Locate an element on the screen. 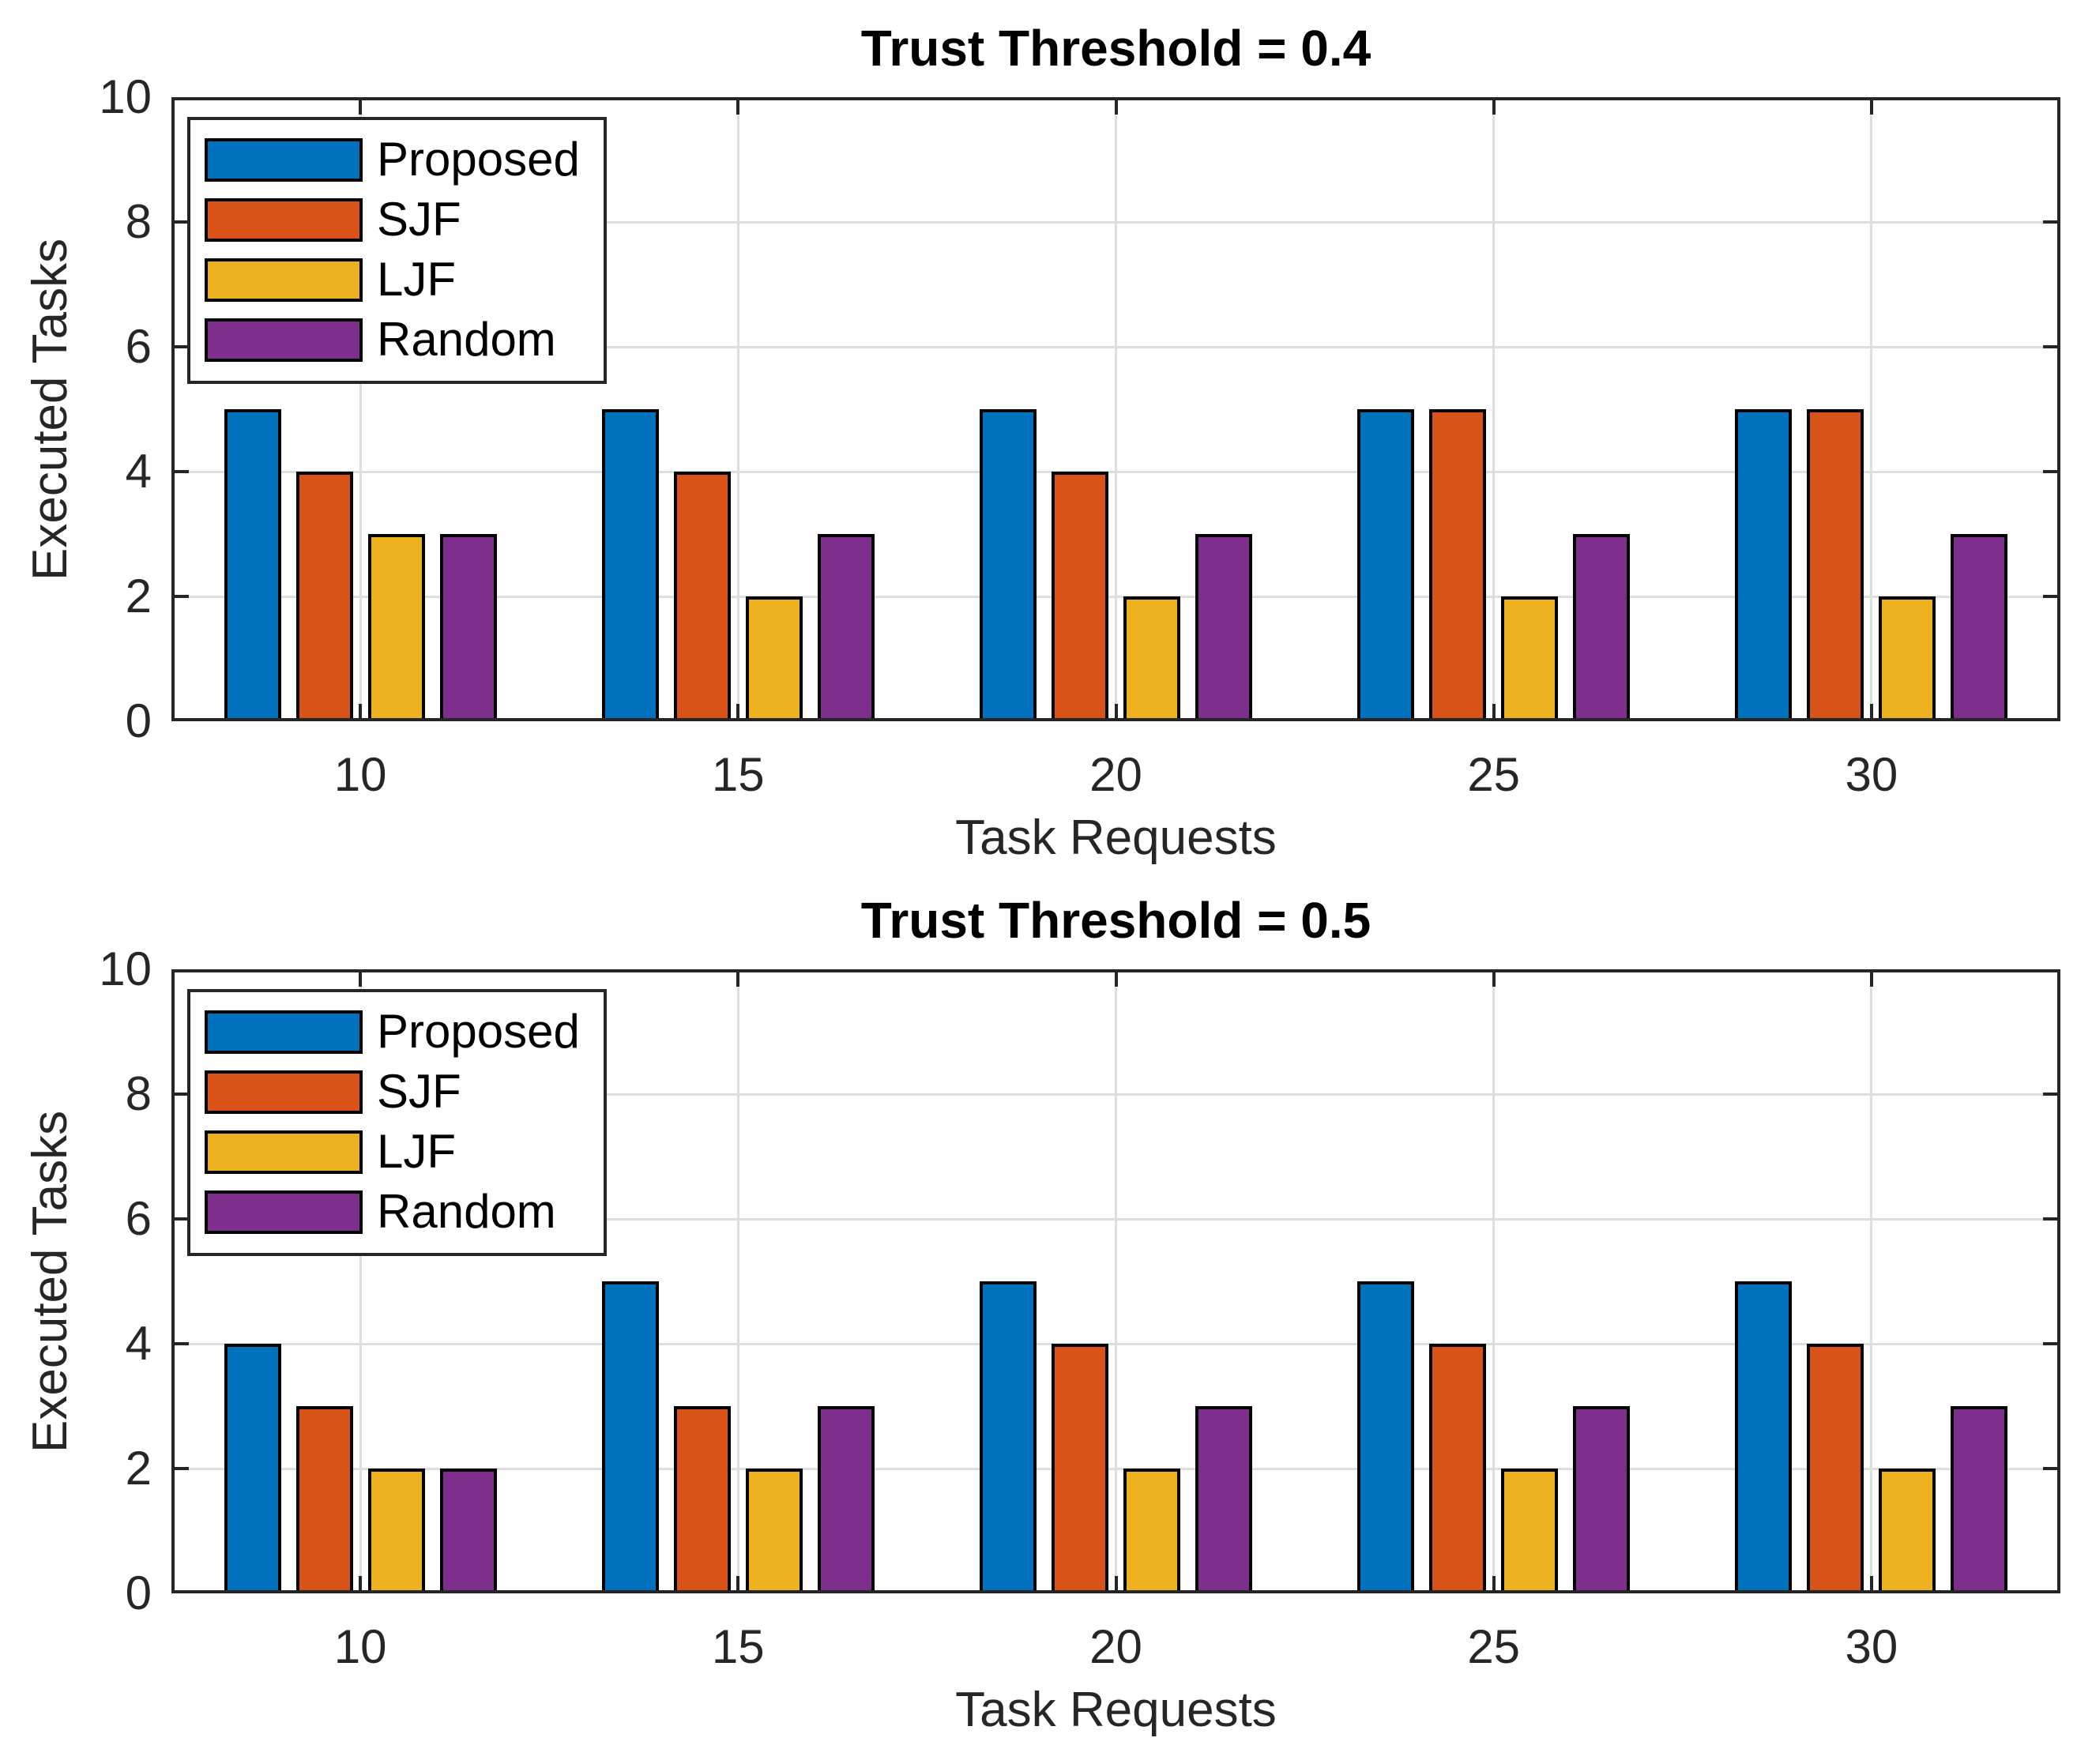  x-tick-label-20: 20 is located at coordinates (1116, 1646).